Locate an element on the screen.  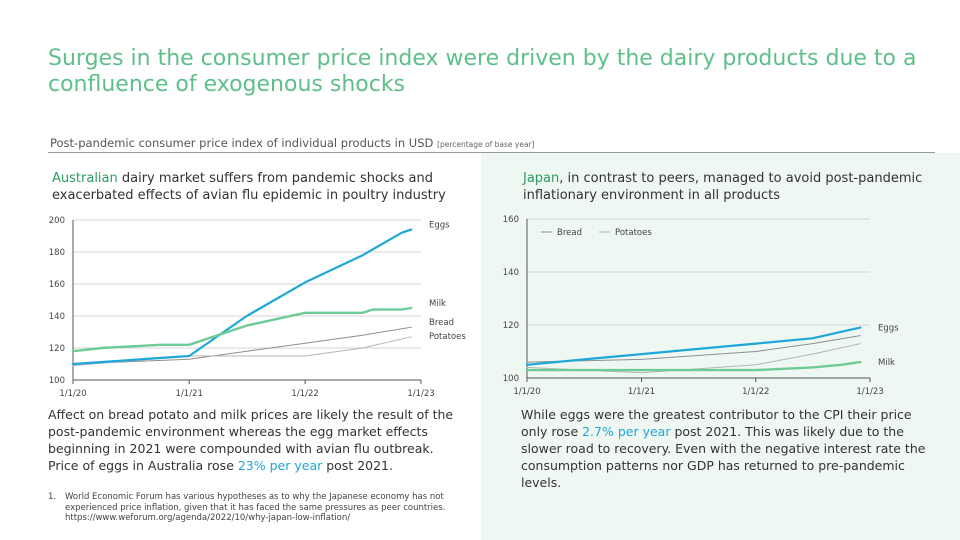
jp-series-milk-line is located at coordinates (693, 366).